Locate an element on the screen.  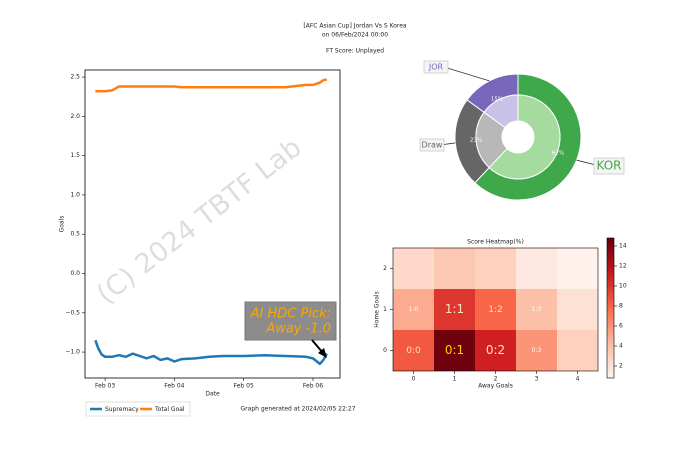
y-axis-label: Home Goals is located at coordinates (377, 309).